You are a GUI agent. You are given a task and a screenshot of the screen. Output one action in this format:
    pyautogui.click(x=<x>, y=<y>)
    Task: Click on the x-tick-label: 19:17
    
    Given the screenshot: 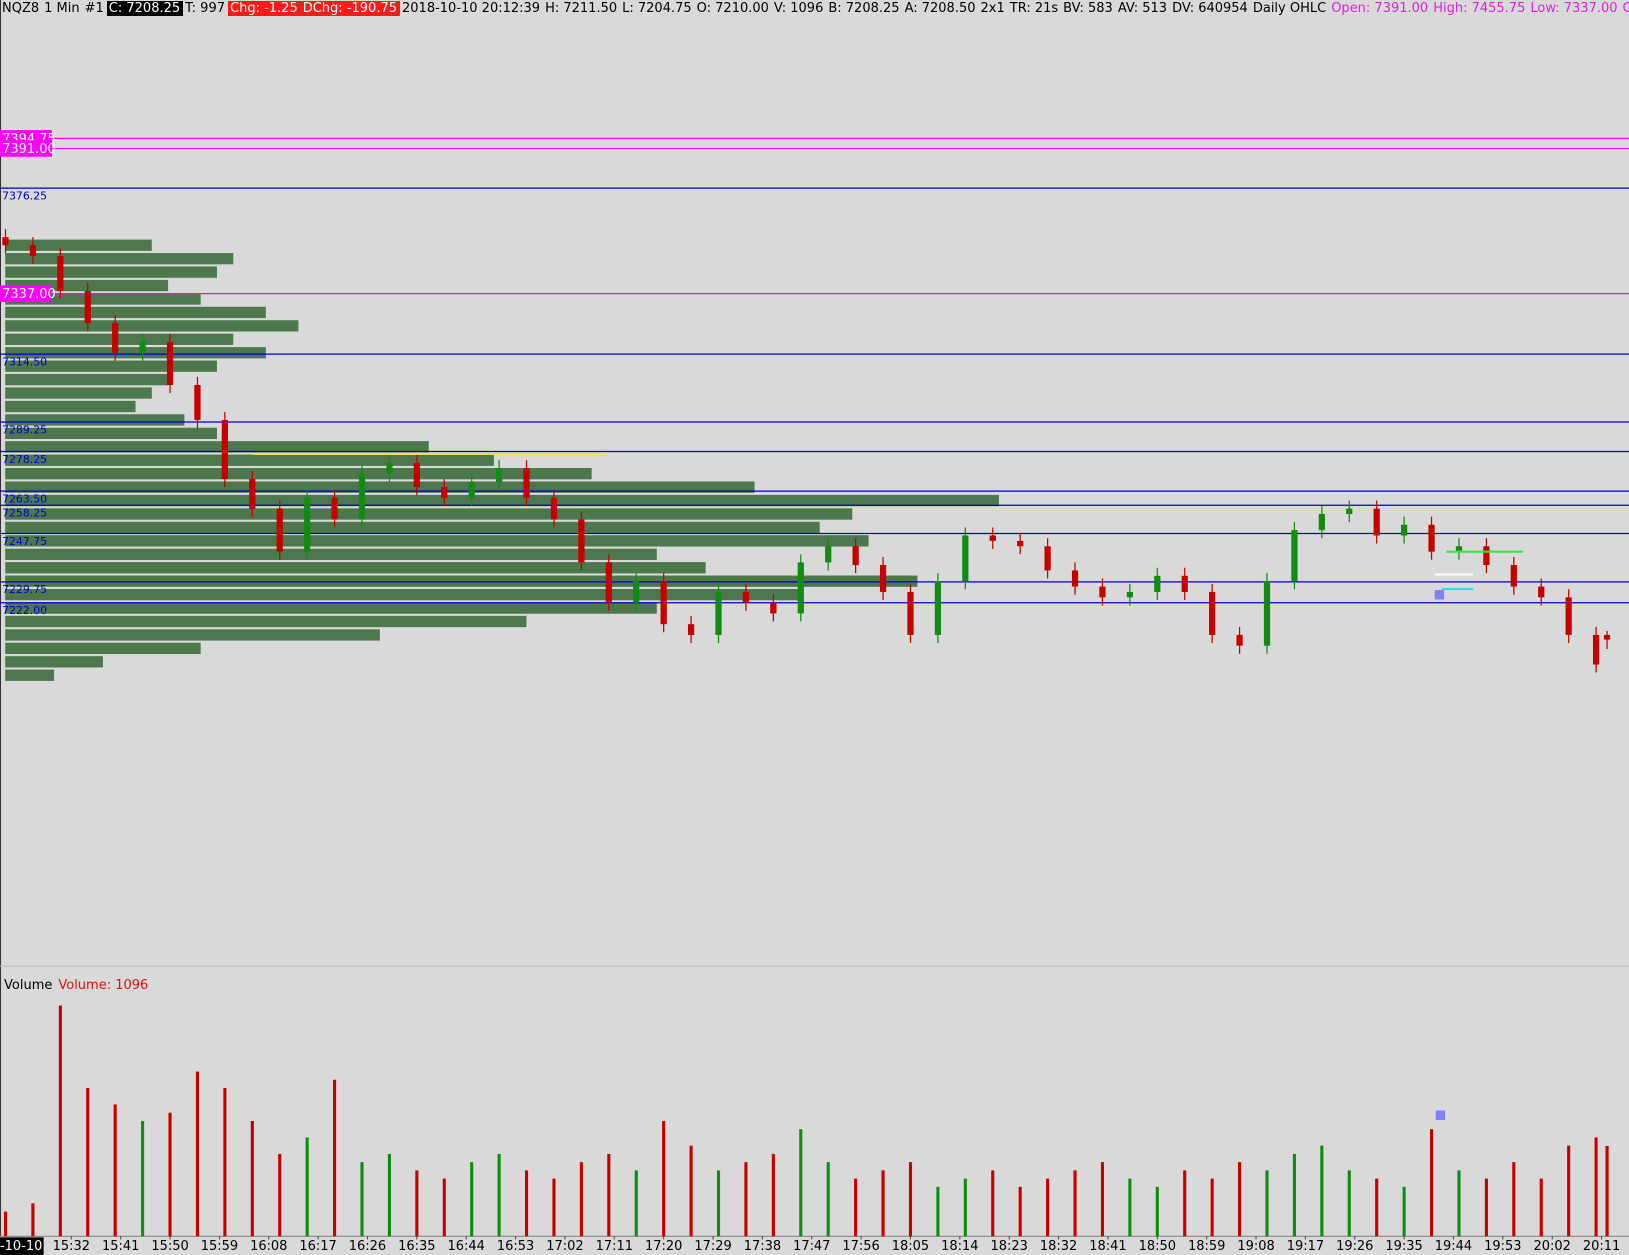 What is the action you would take?
    pyautogui.click(x=1305, y=1246)
    